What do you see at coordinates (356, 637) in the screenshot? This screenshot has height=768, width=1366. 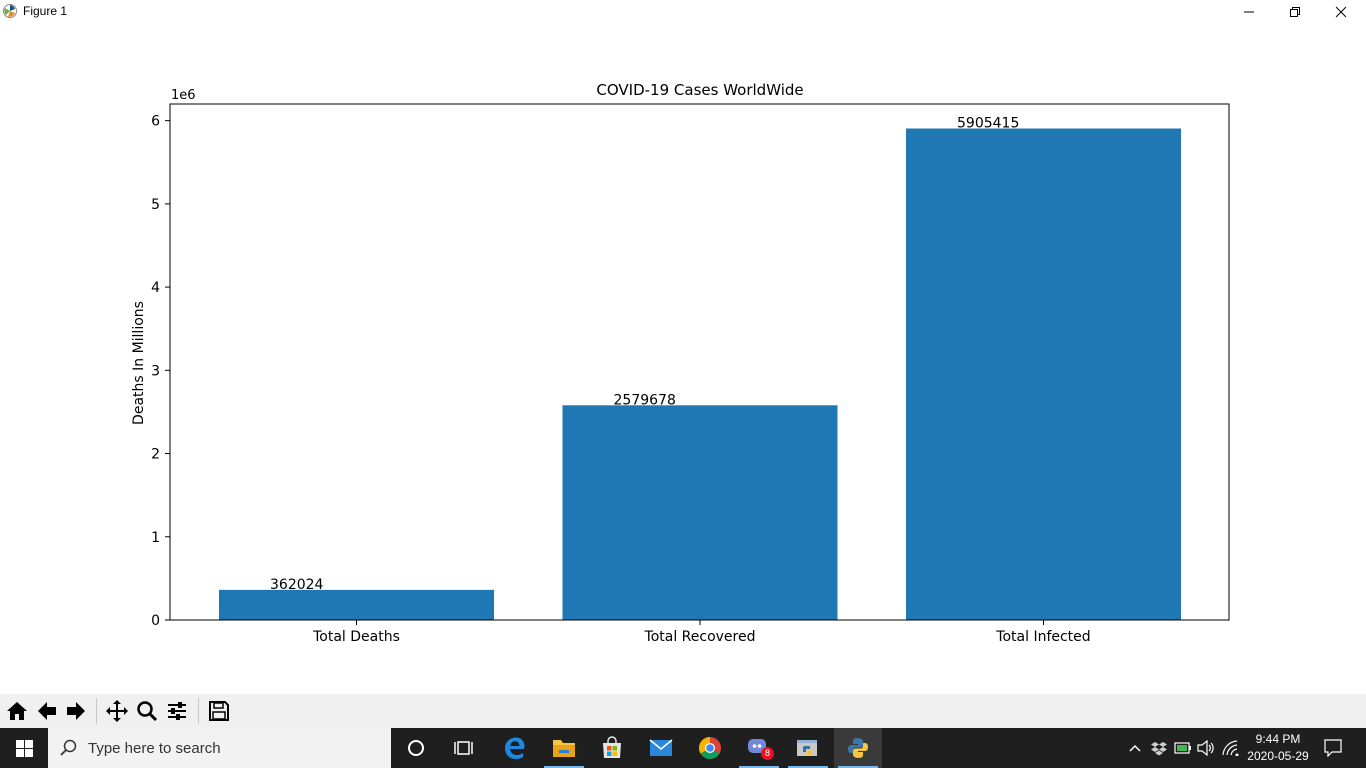 I see `x-tick-label: Total Deaths` at bounding box center [356, 637].